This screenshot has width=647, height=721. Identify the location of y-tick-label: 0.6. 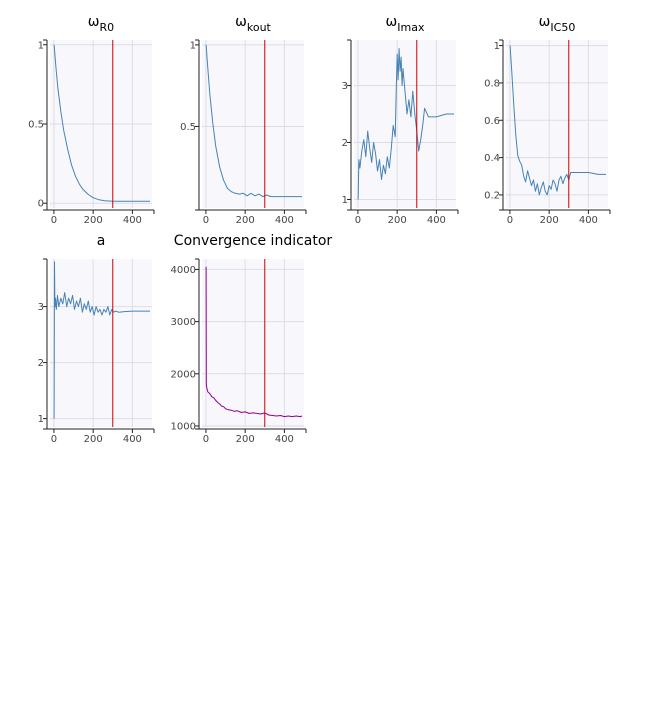
(492, 121).